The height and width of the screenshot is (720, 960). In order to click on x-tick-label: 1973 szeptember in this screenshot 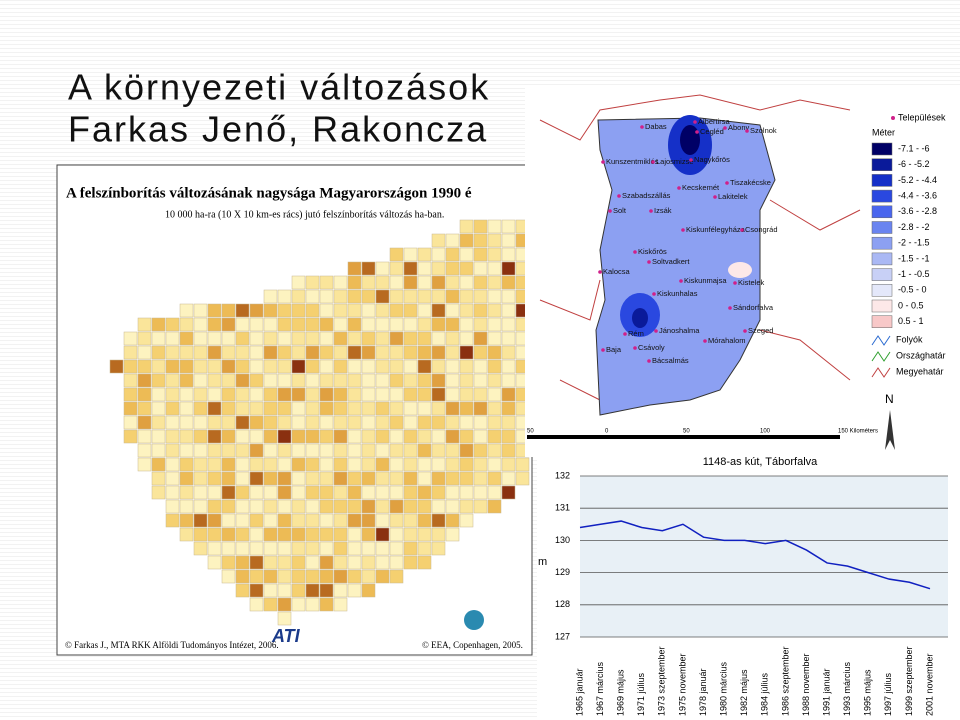, I will do `click(662, 681)`.